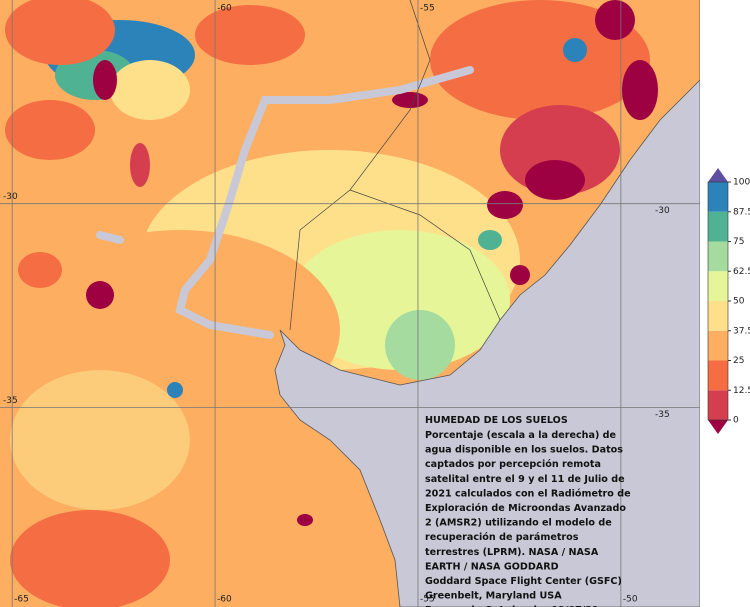  What do you see at coordinates (523, 581) in the screenshot?
I see `caption-line: Goddard Space Flight Center (GSFC)` at bounding box center [523, 581].